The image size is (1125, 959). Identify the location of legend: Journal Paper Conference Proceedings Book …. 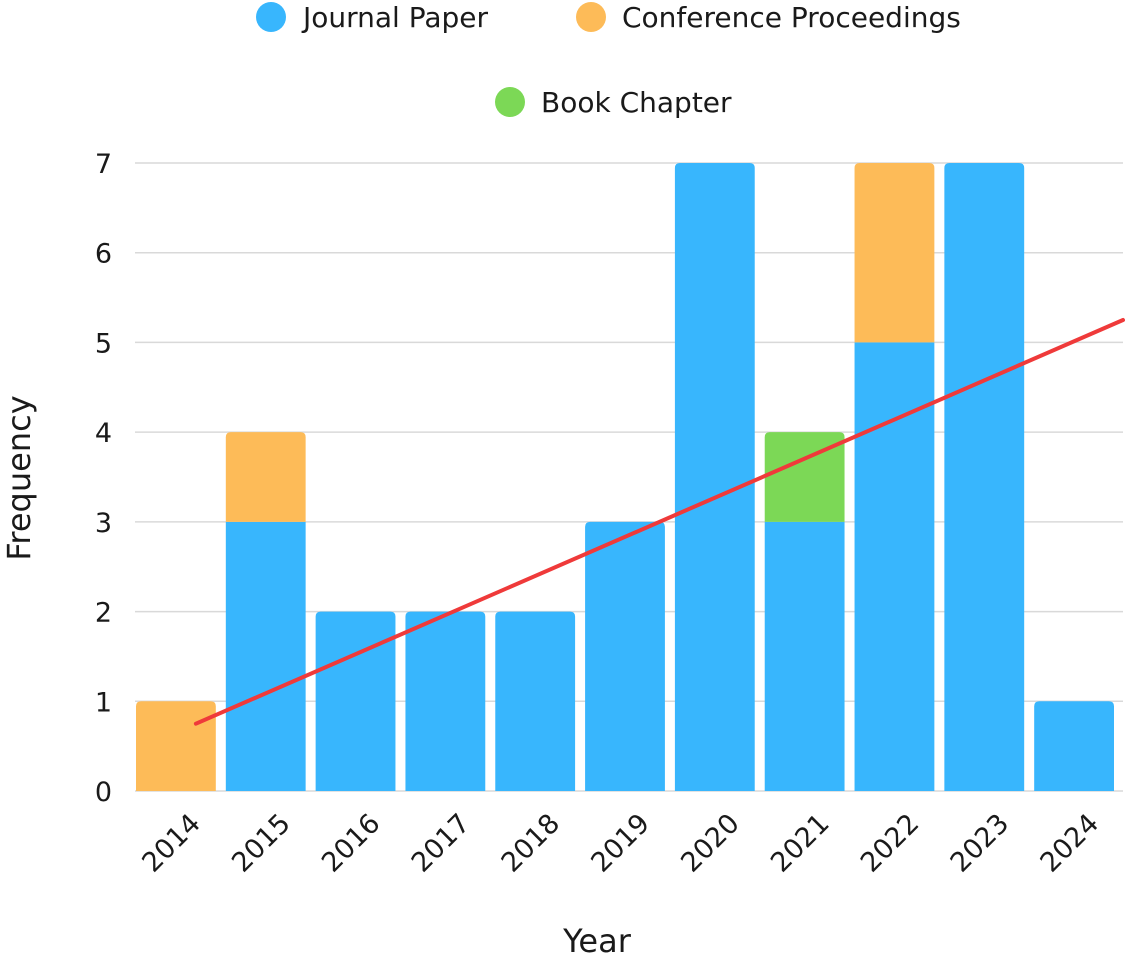
(608, 60).